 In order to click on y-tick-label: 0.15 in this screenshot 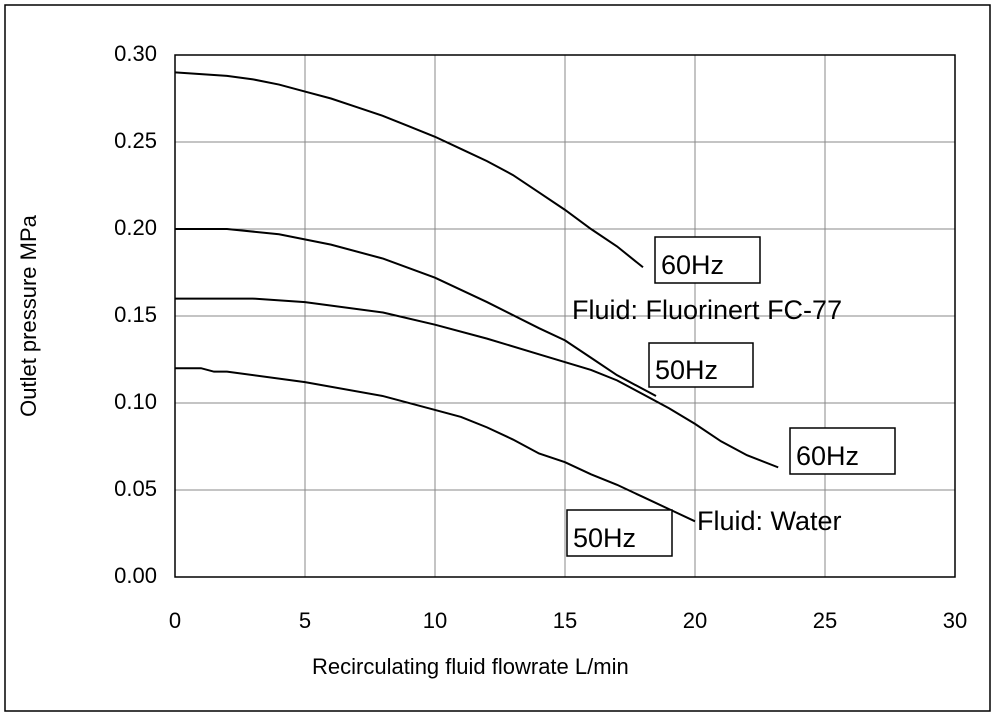, I will do `click(135, 314)`.